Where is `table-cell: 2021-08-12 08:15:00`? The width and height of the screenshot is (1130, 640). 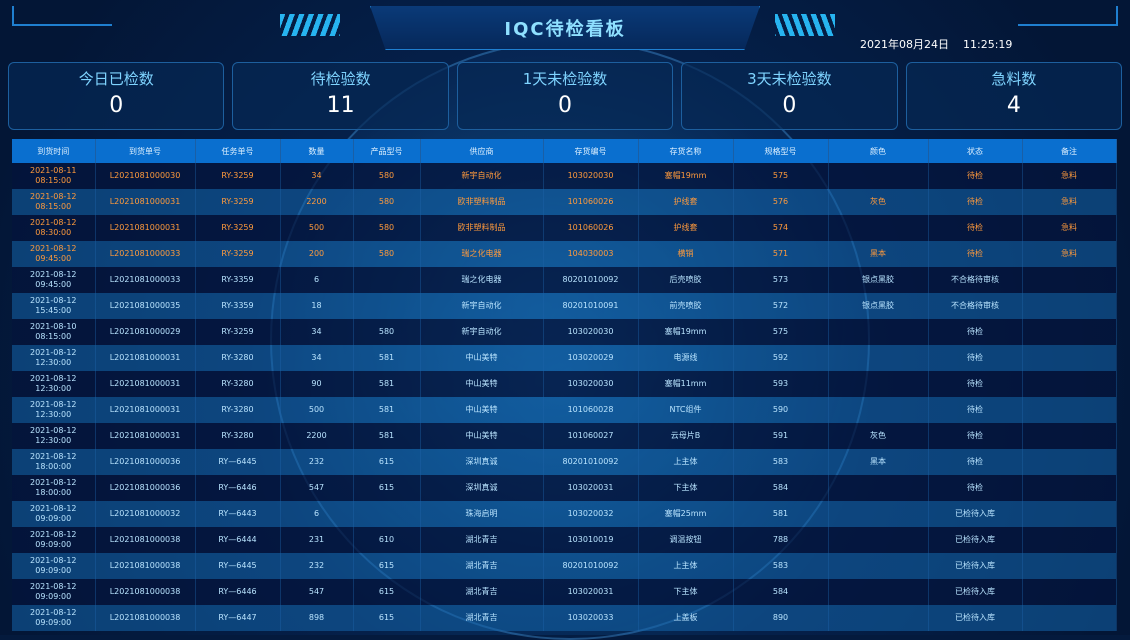
table-cell: 2021-08-12 08:15:00 is located at coordinates (54, 202).